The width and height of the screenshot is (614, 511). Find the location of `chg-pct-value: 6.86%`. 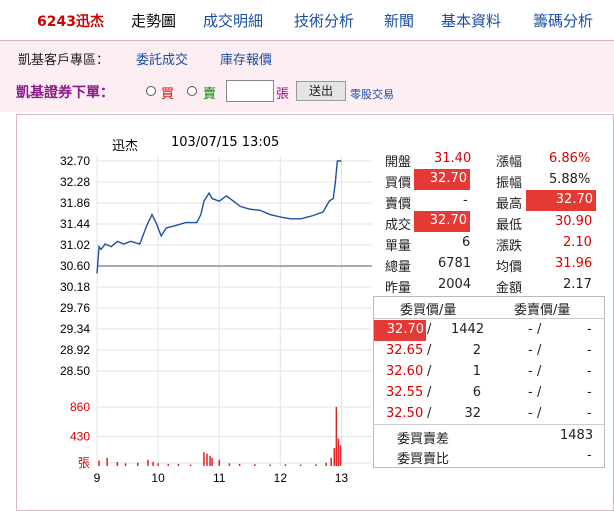

chg-pct-value: 6.86% is located at coordinates (570, 158).